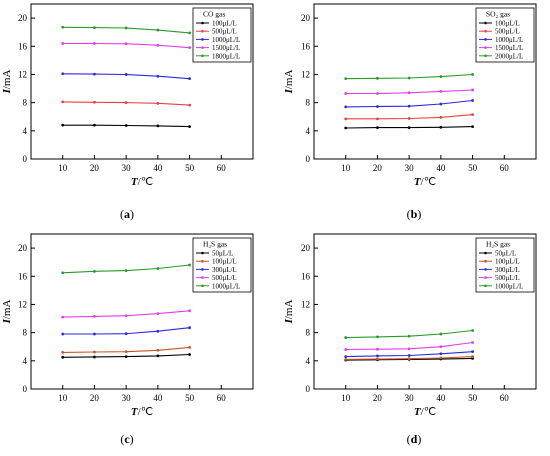 The image size is (550, 456). I want to click on legend-label: 500μL/L, so click(224, 32).